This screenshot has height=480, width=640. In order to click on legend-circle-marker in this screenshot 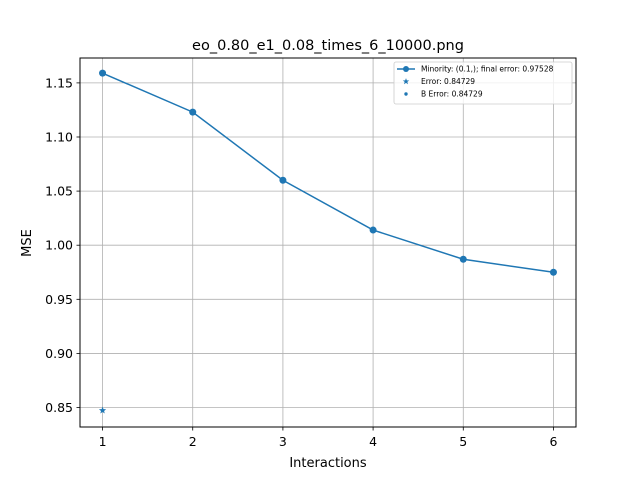, I will do `click(406, 69)`.